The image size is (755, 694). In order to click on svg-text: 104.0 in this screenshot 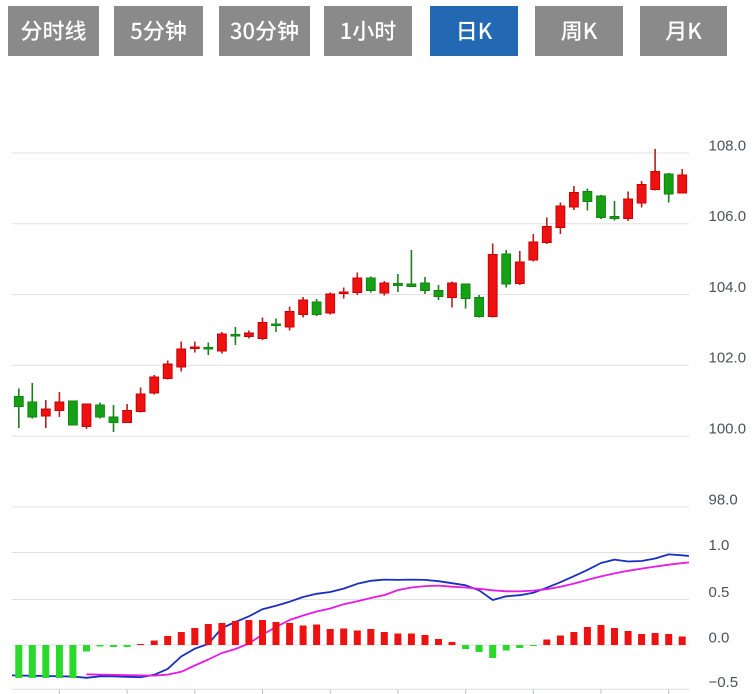, I will do `click(728, 287)`.